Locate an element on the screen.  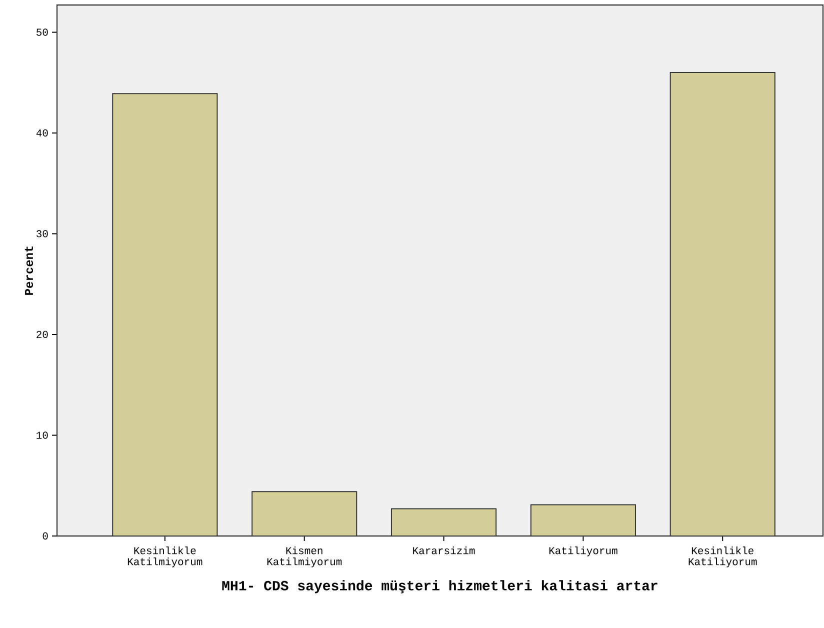
y-tick-label: 50 is located at coordinates (42, 32).